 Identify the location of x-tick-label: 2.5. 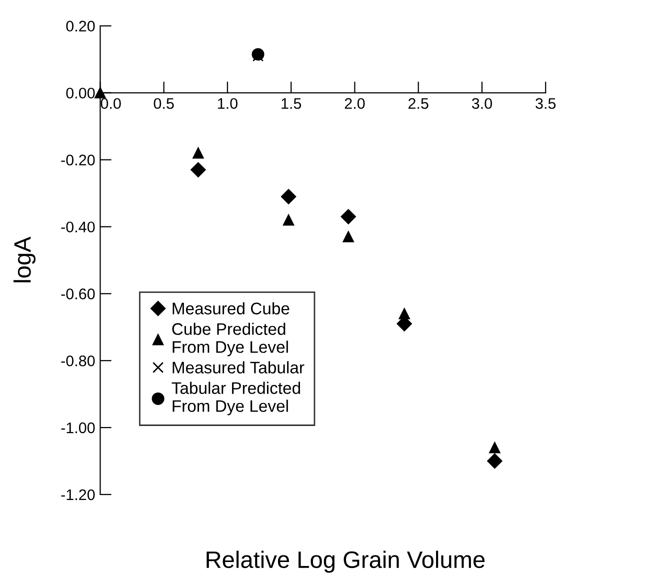
(418, 103).